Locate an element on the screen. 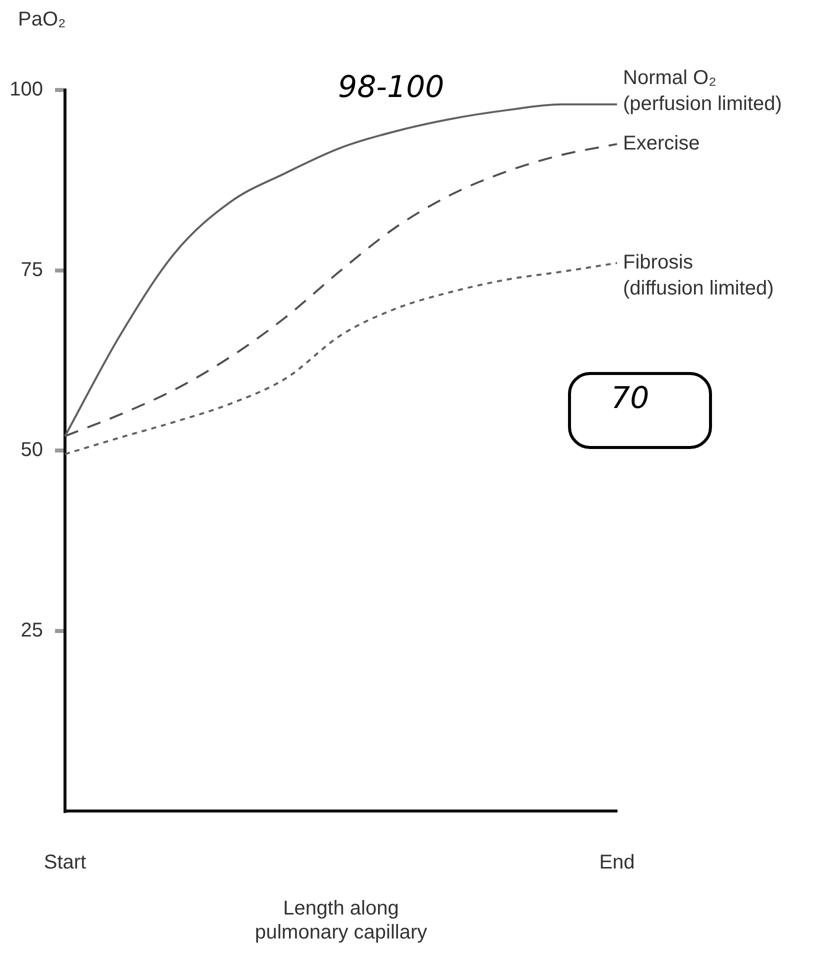 The image size is (827, 969). x-axis-title: Length along pulmonary capillary is located at coordinates (341, 921).